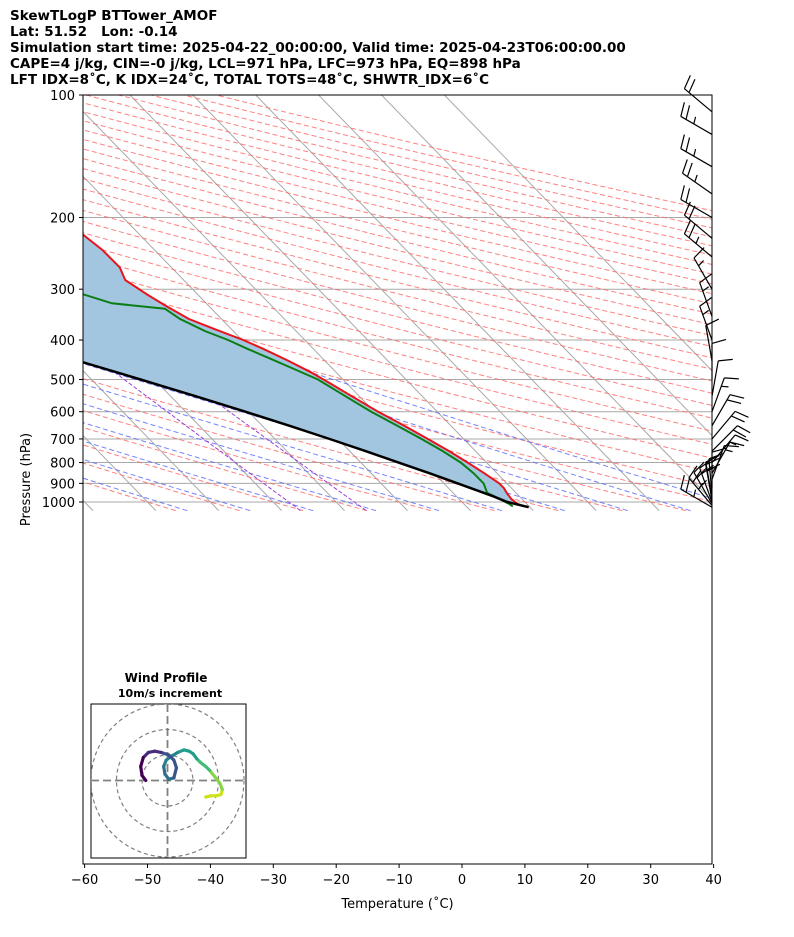 The image size is (794, 937). I want to click on hodograph-subtitle: 10m/s increment, so click(170, 693).